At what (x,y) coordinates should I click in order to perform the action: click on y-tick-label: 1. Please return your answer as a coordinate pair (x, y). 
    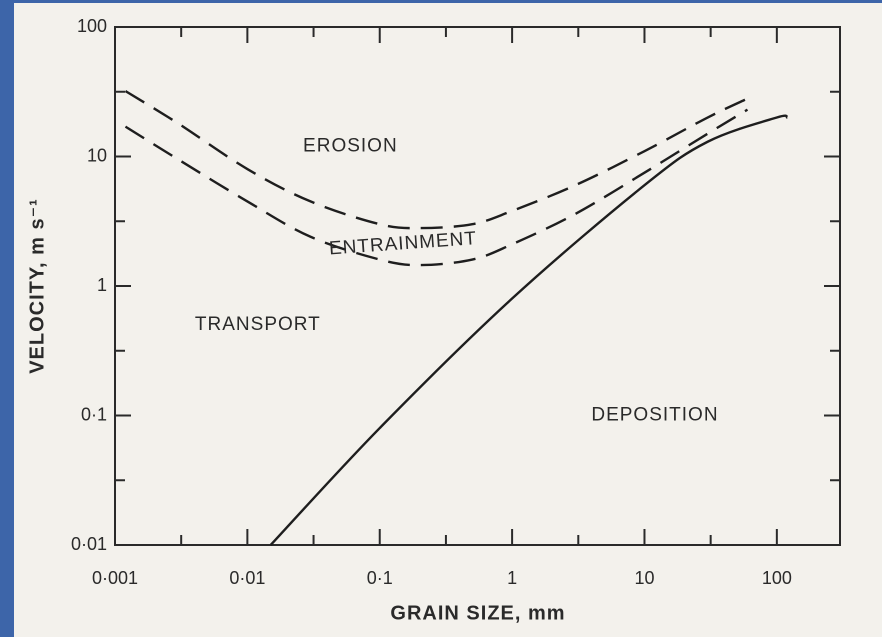
    Looking at the image, I should click on (102, 285).